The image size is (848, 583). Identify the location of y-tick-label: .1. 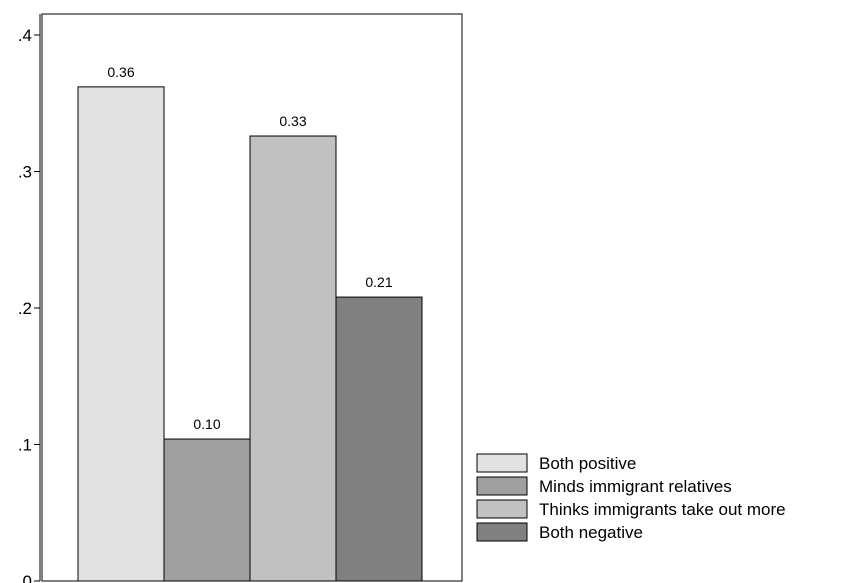
(25, 445).